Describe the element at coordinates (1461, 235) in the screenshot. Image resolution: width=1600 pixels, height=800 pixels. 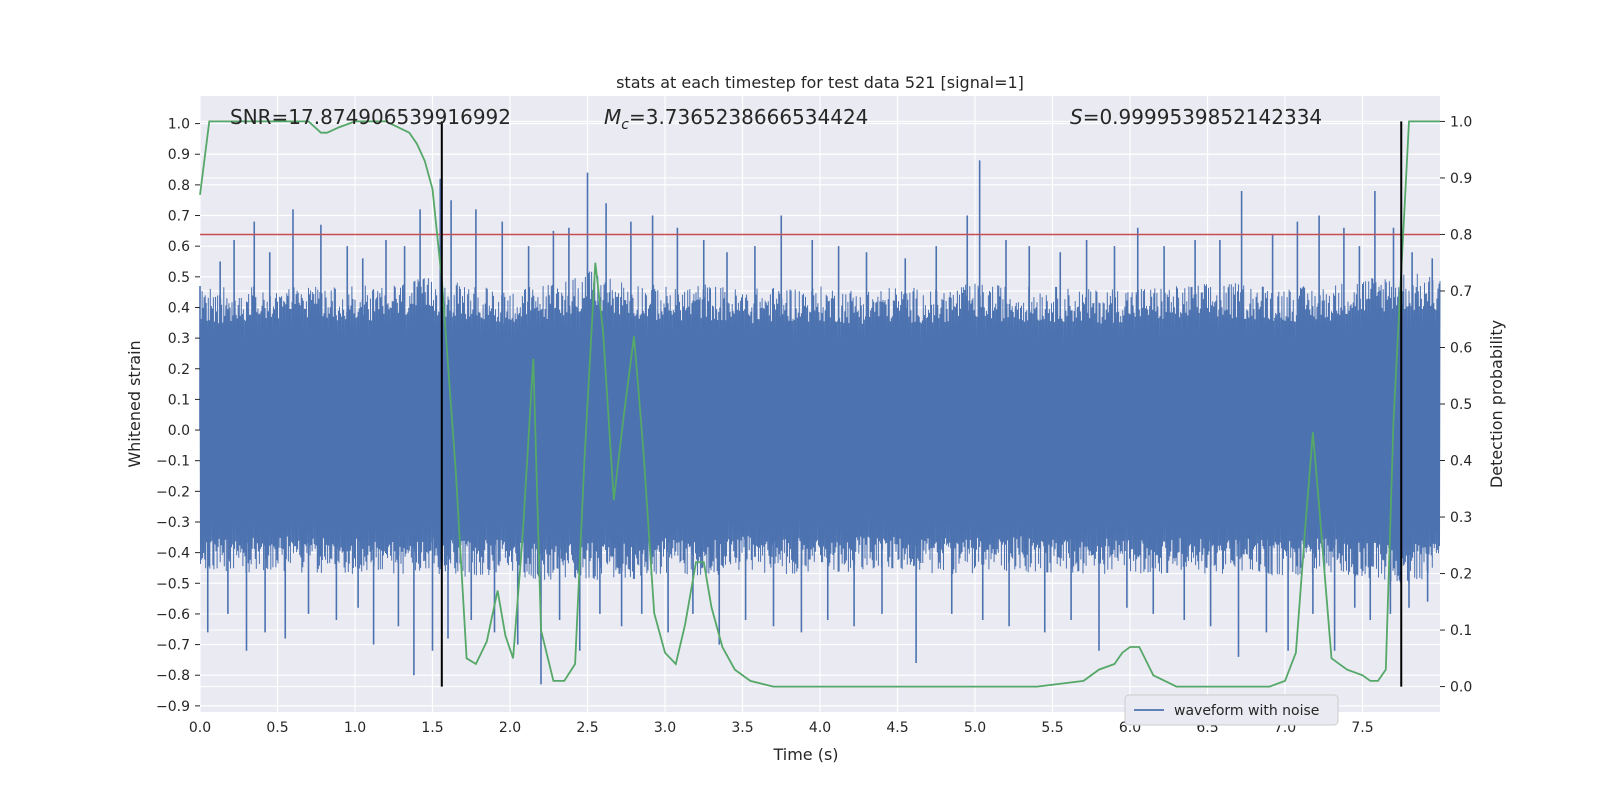
I see `y-tick-label-right: 0.8` at that location.